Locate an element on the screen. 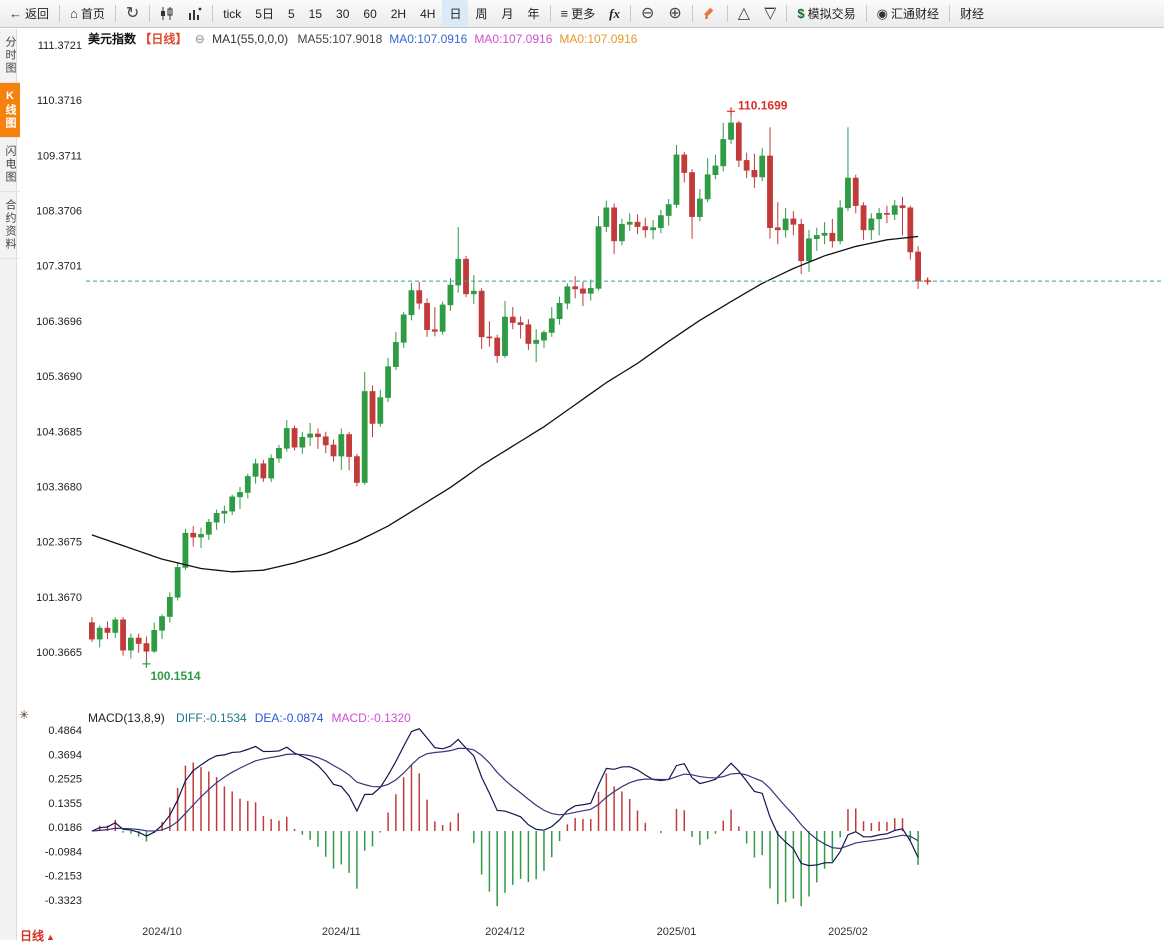 The image size is (1164, 944). svg-text: 111.3721 is located at coordinates (60, 46).